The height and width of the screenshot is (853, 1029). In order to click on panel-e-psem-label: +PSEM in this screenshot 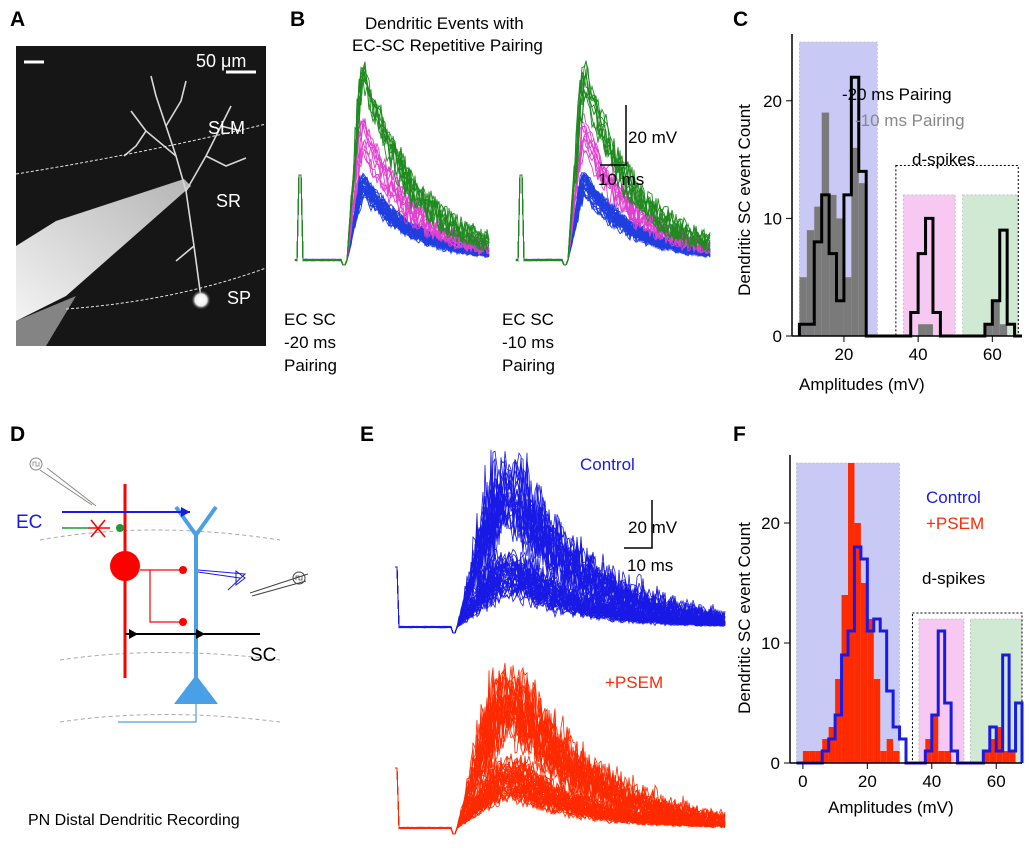, I will do `click(634, 682)`.